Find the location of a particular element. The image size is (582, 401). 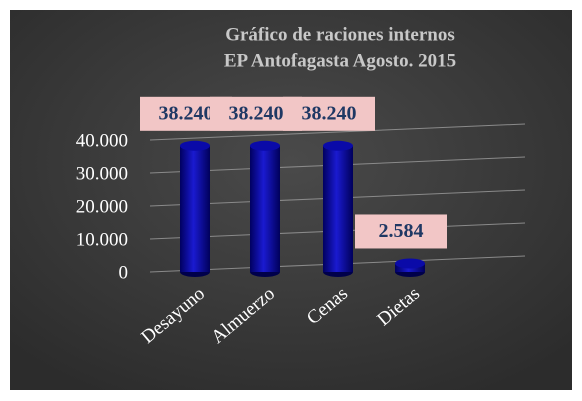

y-tick-label: 10.000 is located at coordinates (102, 239).